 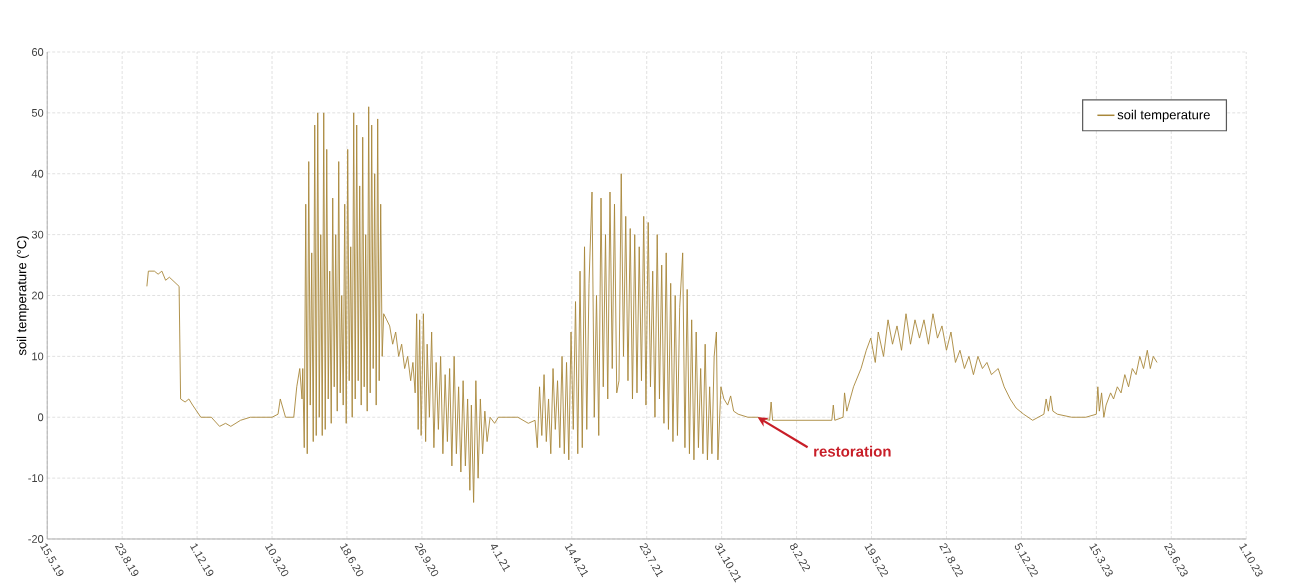 I want to click on legend-label: soil temperature, so click(x=1163, y=116).